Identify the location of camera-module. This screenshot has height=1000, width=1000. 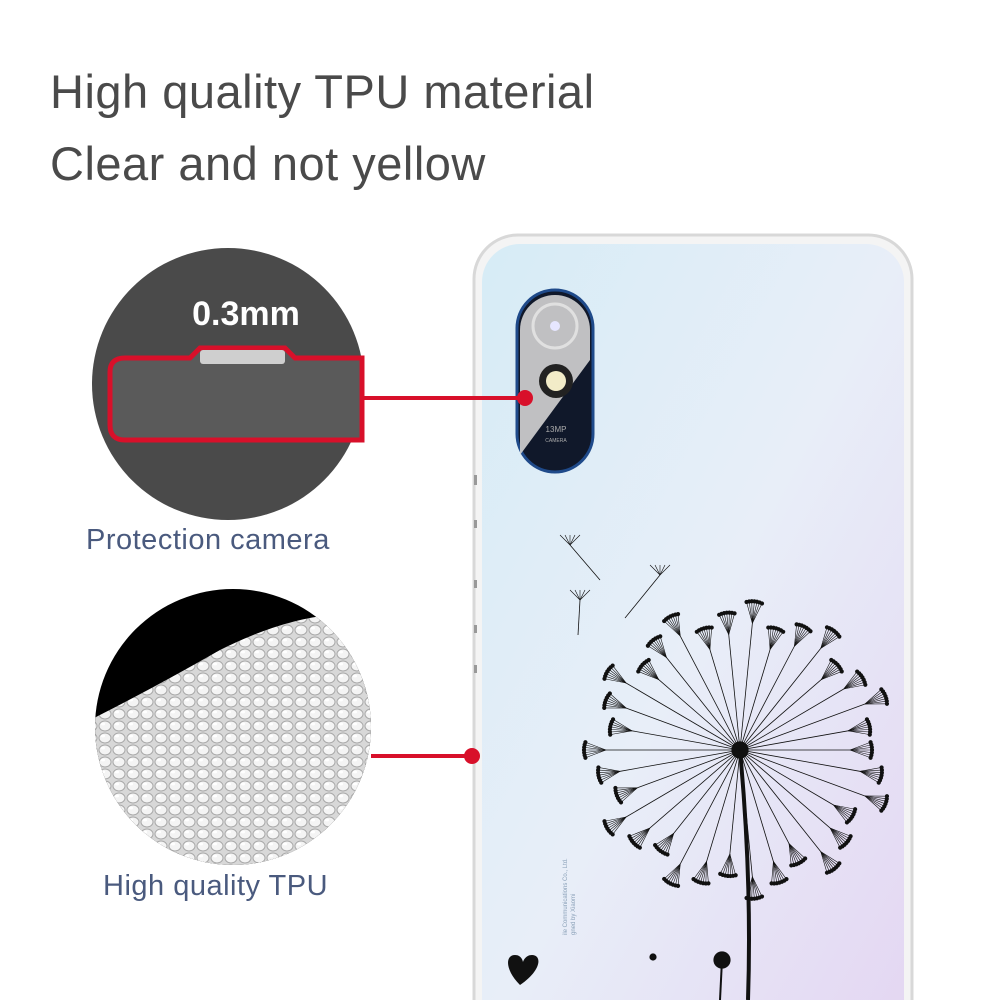
(555, 381).